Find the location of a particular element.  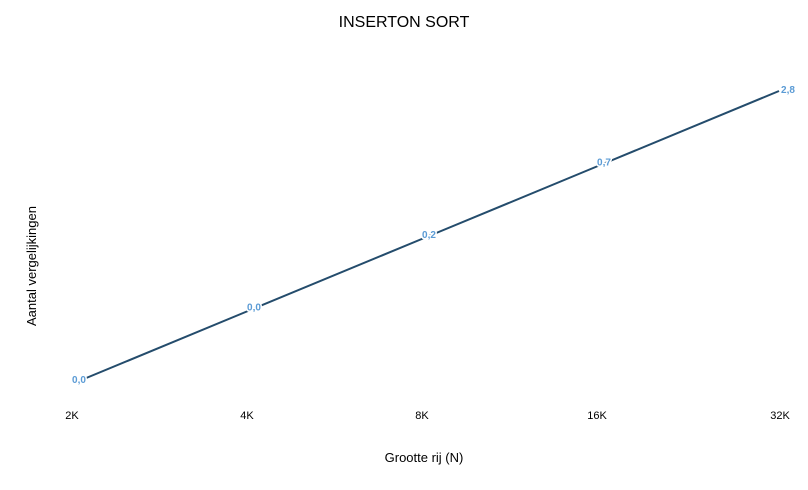

data-label: 0,7 is located at coordinates (604, 163).